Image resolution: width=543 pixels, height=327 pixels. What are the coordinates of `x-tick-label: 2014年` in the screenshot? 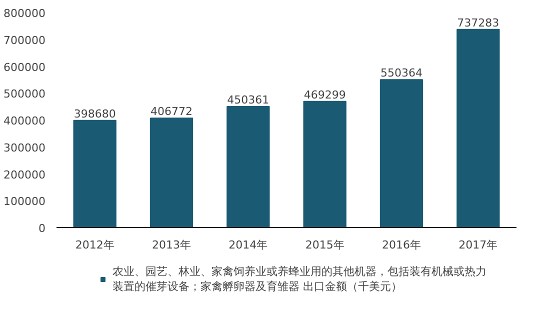 It's located at (248, 245).